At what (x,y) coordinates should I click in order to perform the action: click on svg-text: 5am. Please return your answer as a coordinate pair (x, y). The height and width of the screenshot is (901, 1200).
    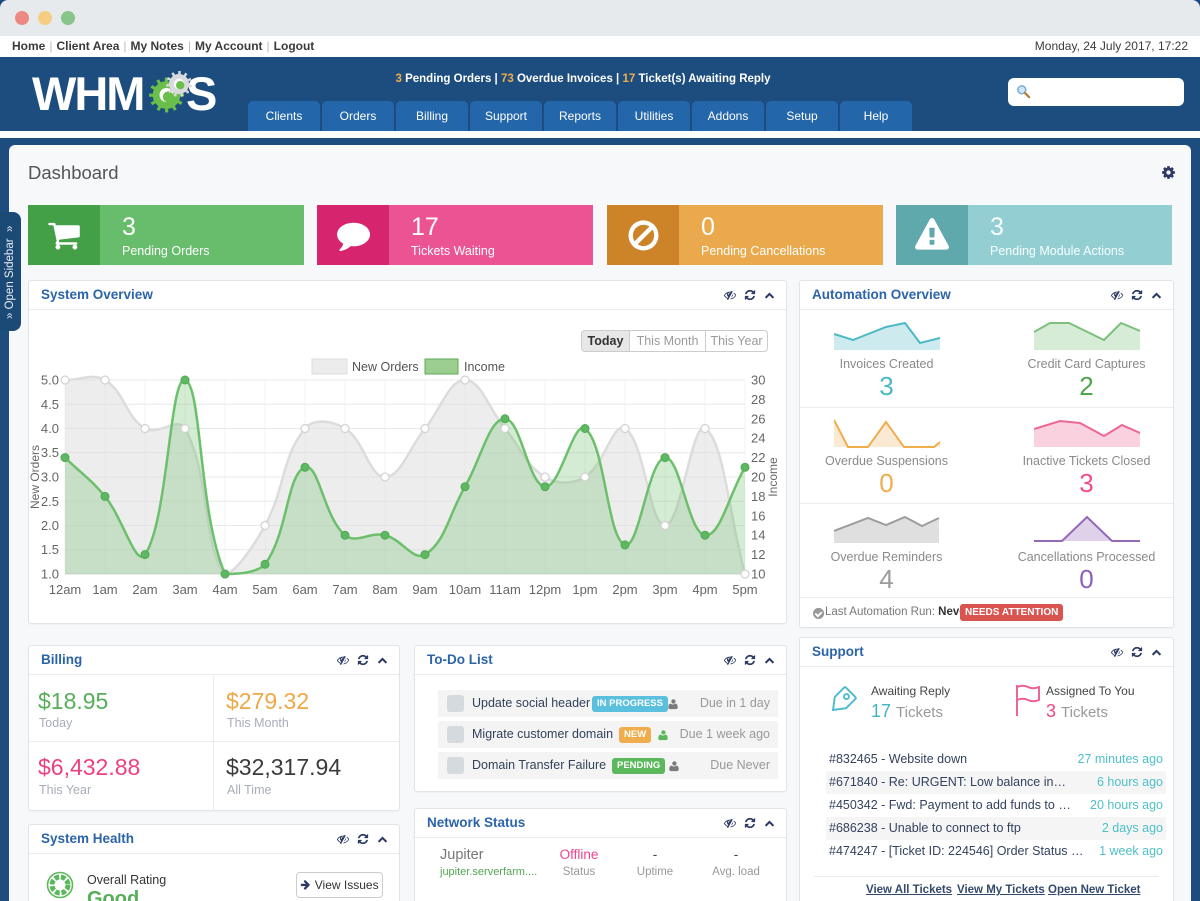
    Looking at the image, I should click on (264, 589).